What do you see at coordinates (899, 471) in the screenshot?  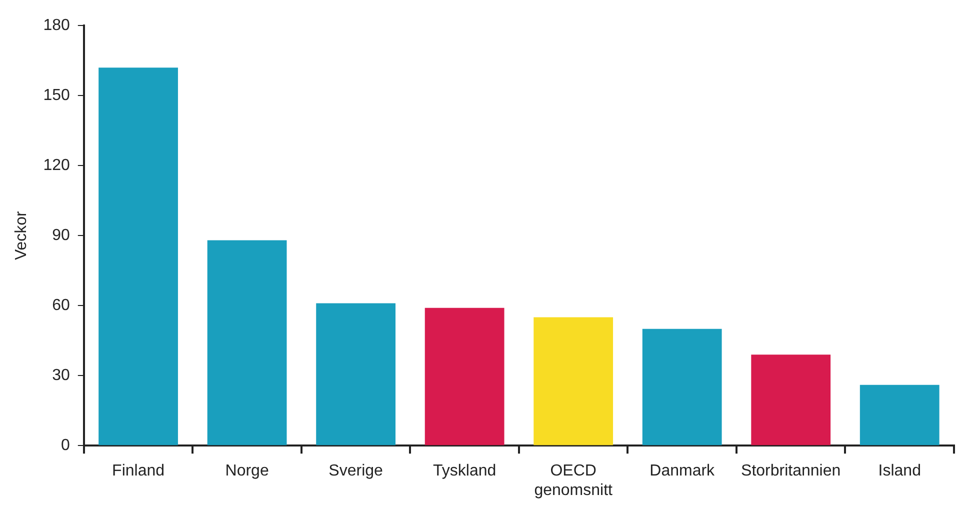 I see `x-tick-label: Island` at bounding box center [899, 471].